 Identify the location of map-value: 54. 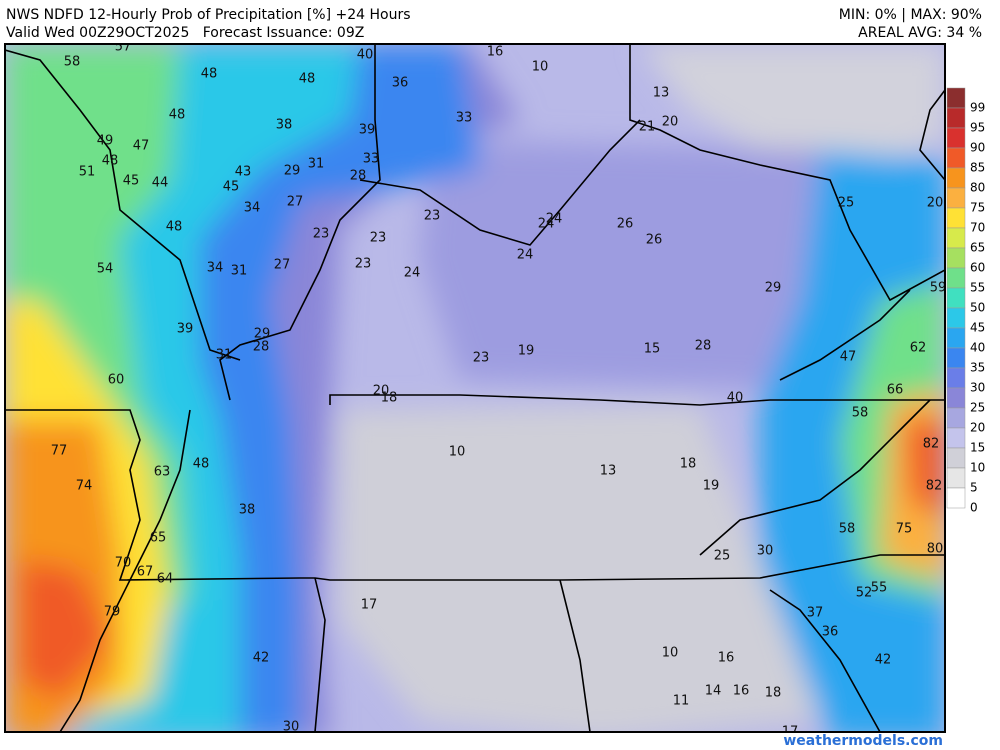
(105, 269).